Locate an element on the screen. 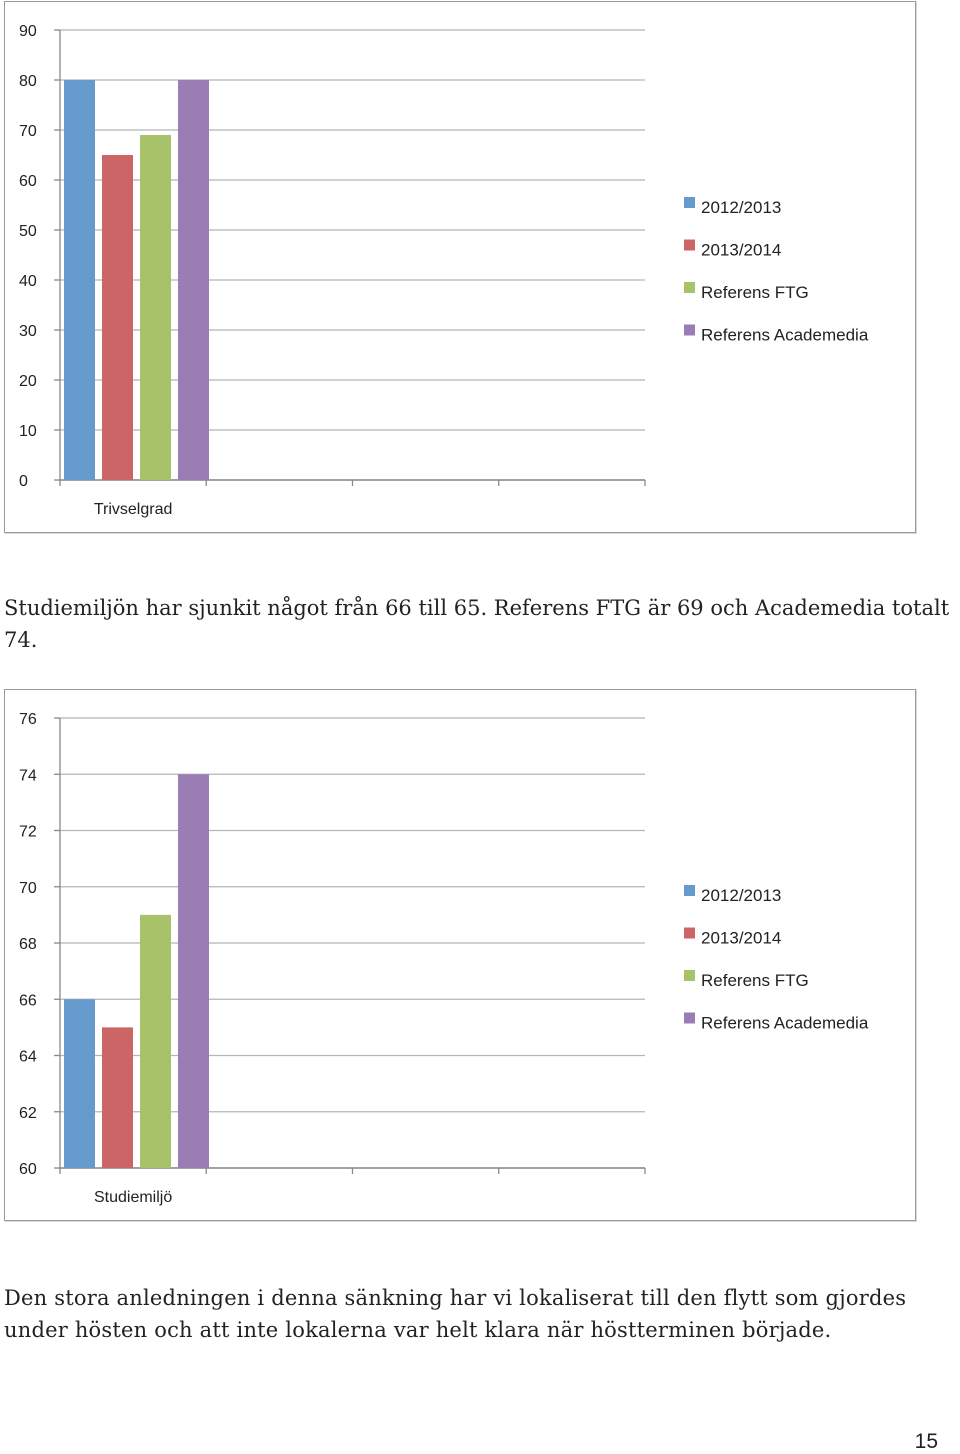 The height and width of the screenshot is (1454, 960). page-number: 15 is located at coordinates (926, 1441).